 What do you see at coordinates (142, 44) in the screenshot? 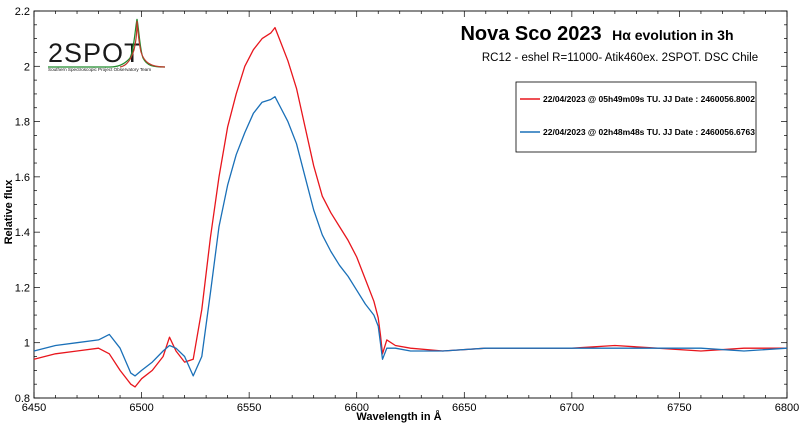
I see `logo-spectrum-overlay` at bounding box center [142, 44].